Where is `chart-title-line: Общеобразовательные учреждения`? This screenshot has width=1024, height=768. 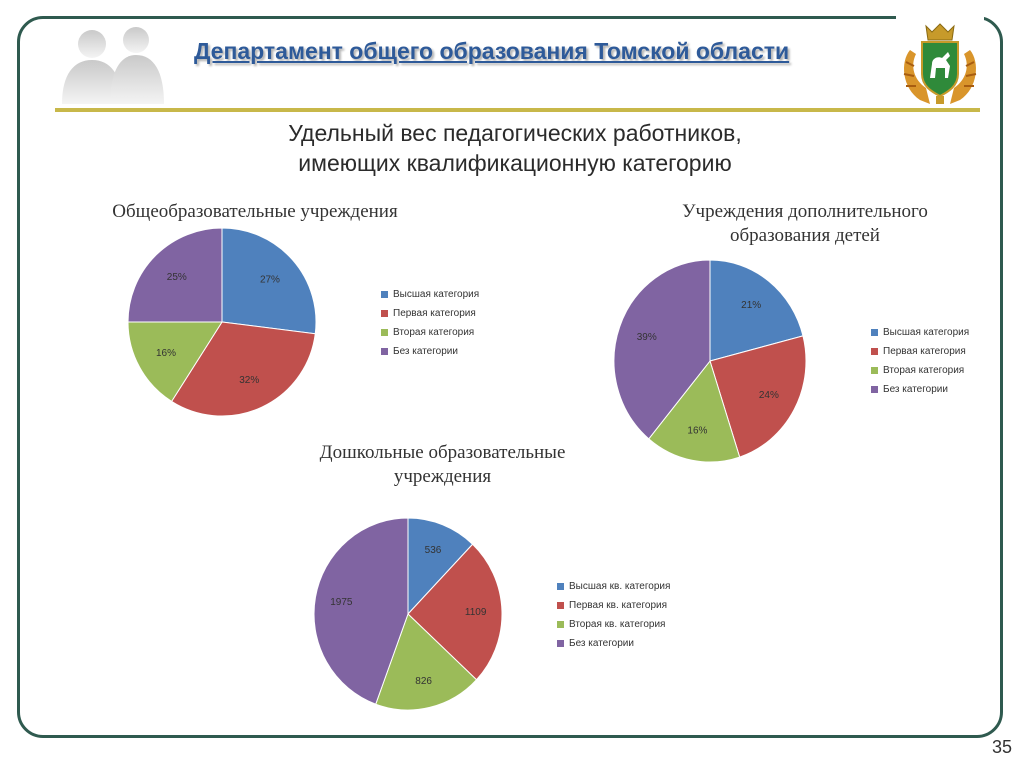
chart-title-line: Общеобразовательные учреждения is located at coordinates (255, 211).